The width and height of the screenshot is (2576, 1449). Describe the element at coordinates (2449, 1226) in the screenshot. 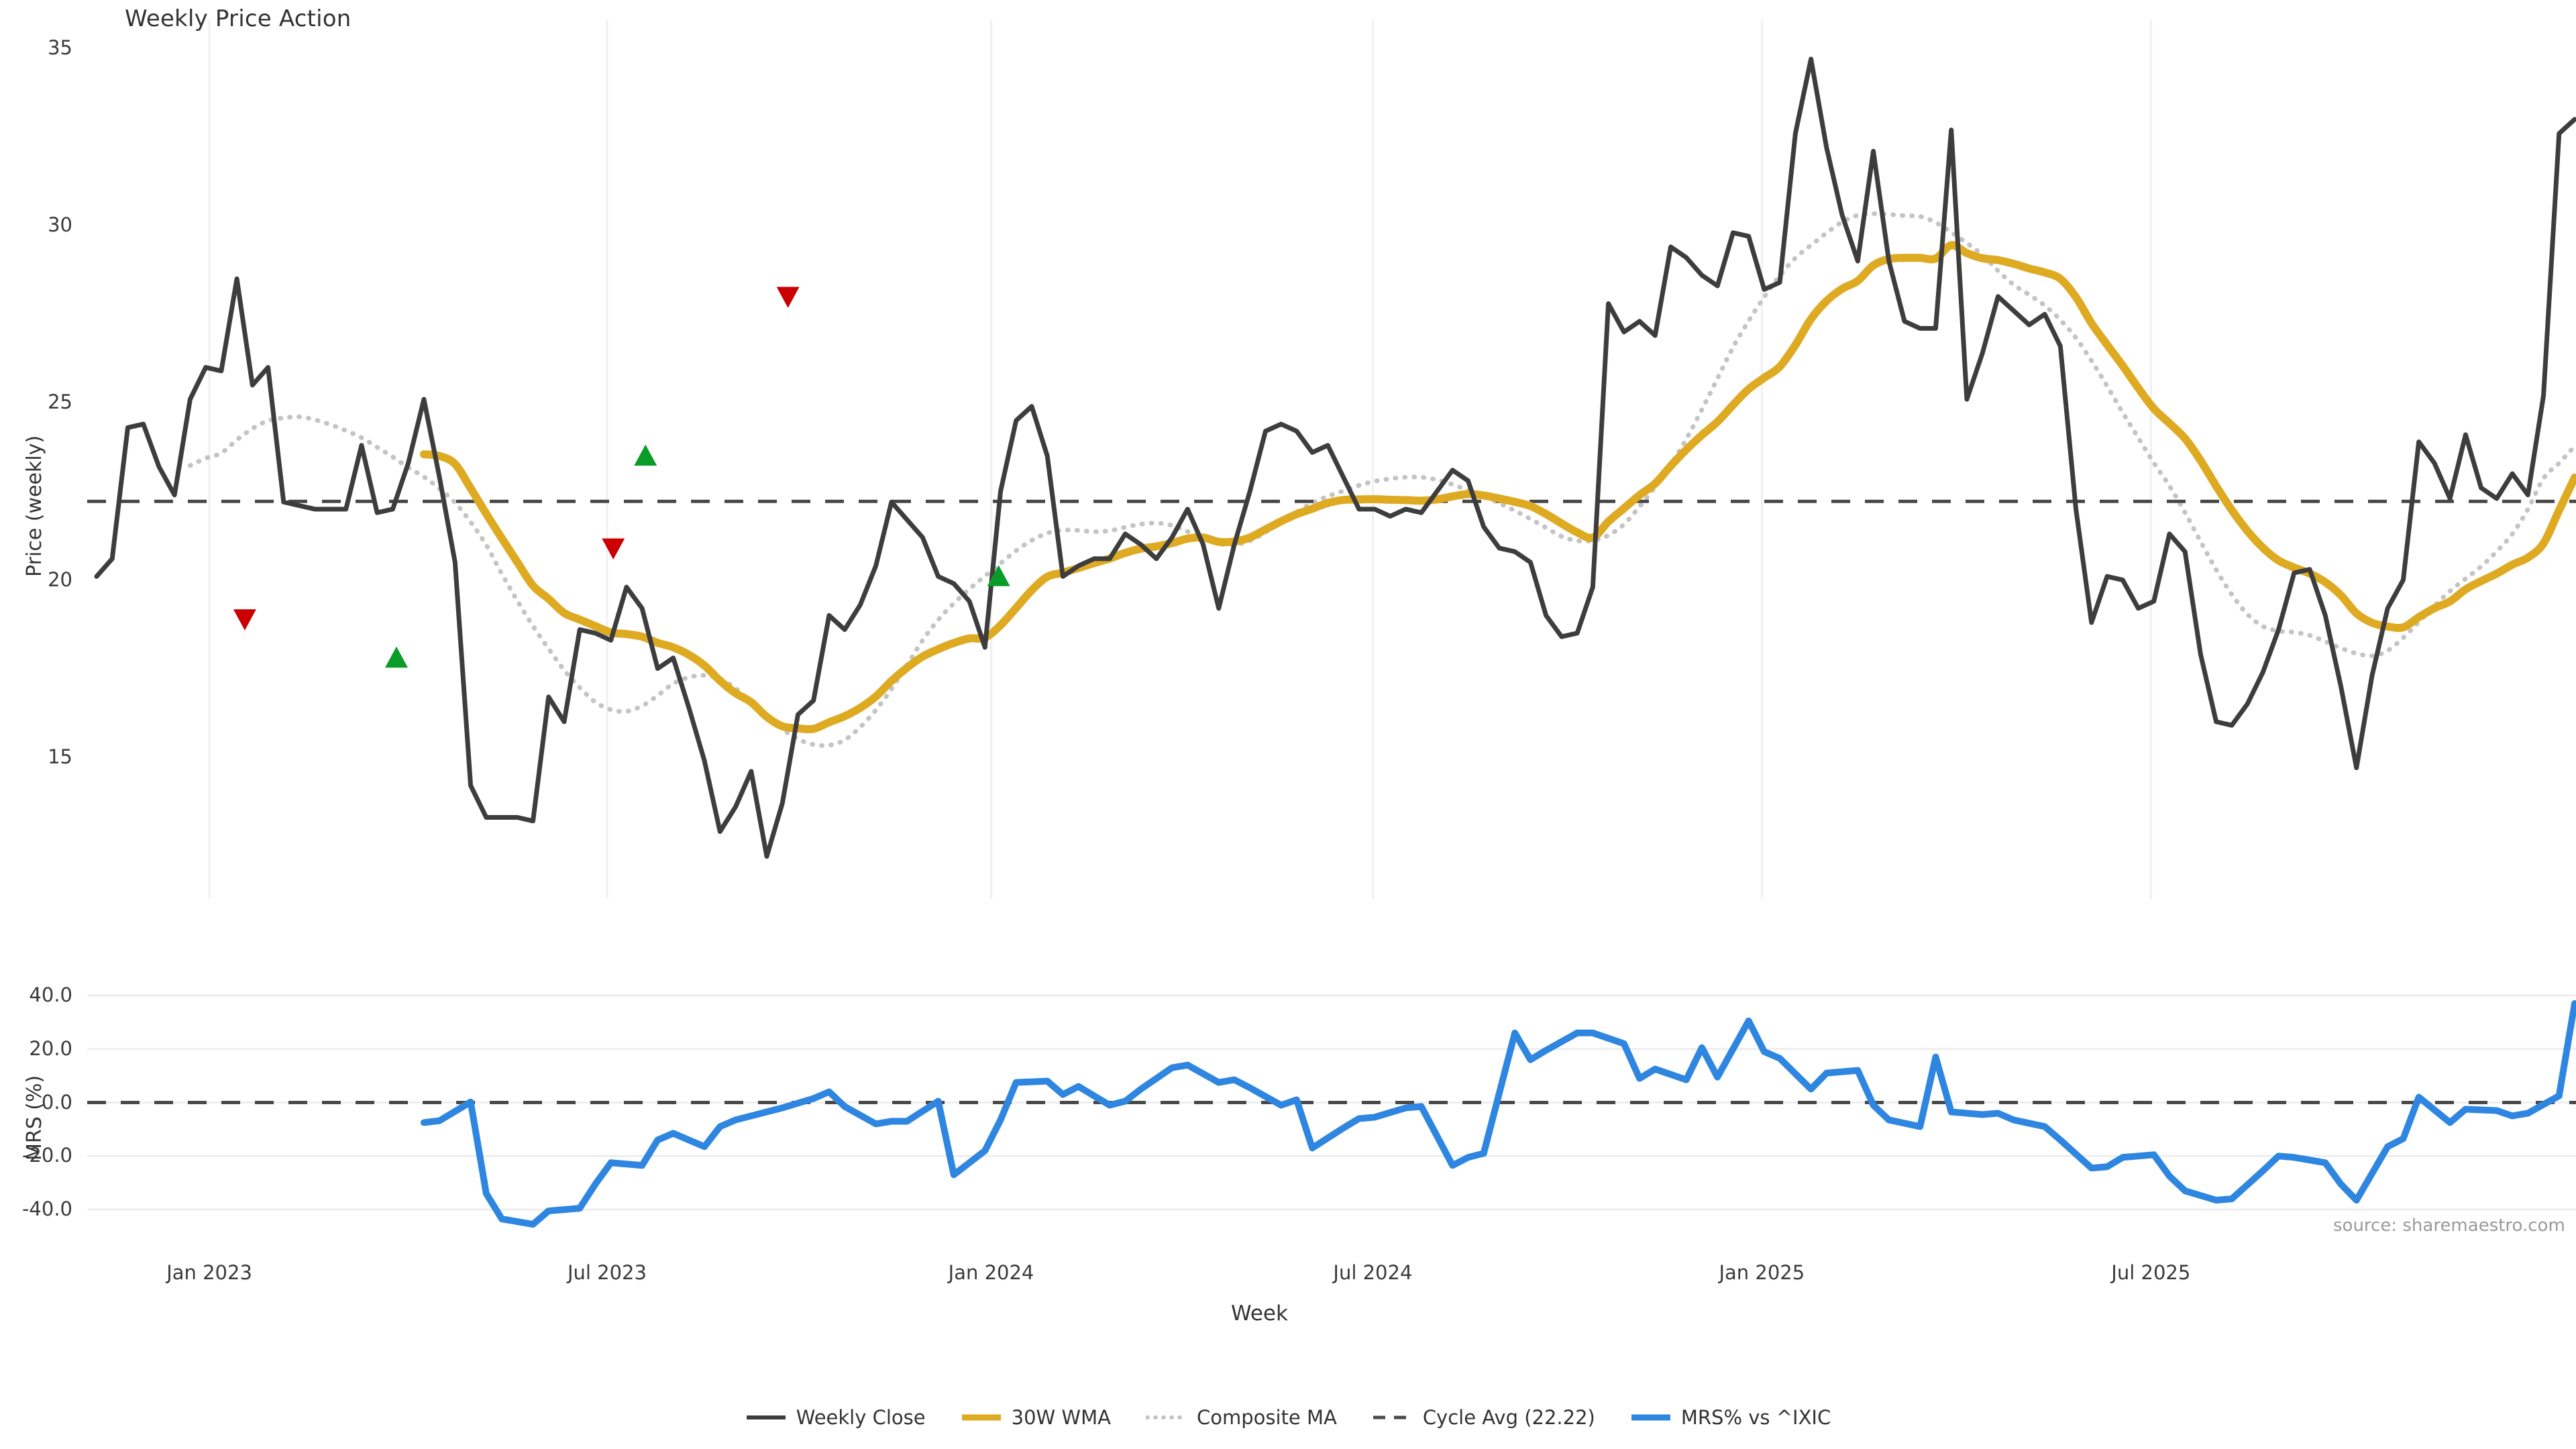

I see `source-watermark: source: sharemaestro.com` at that location.